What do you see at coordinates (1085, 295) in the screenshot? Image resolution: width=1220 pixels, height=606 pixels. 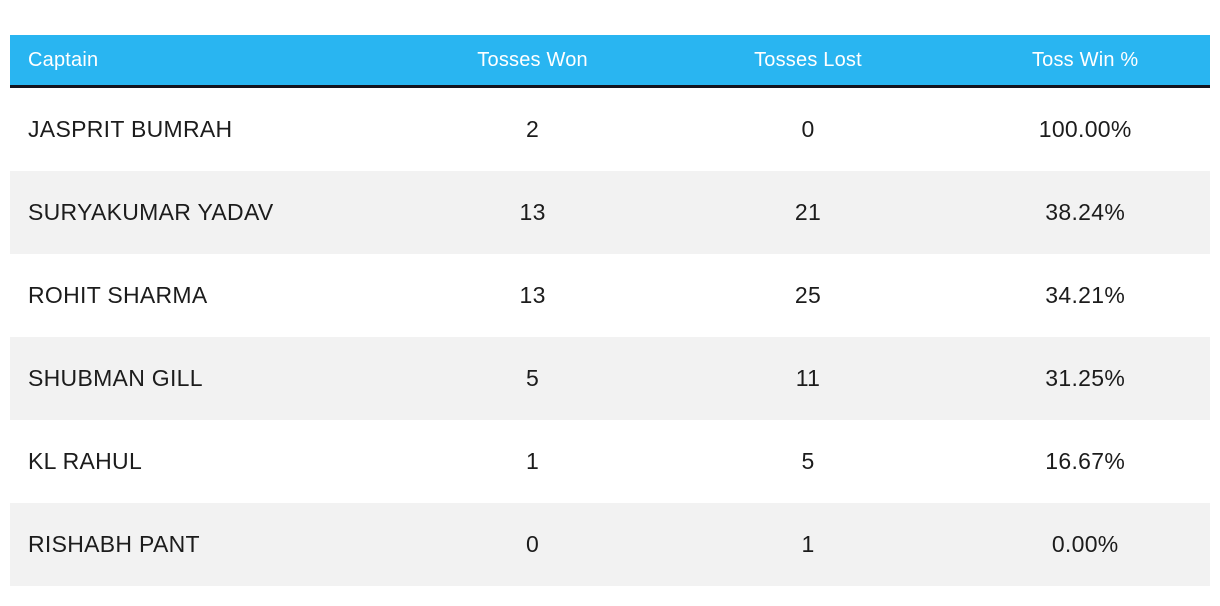 I see `cell-toss-win-pct: 34.21%` at bounding box center [1085, 295].